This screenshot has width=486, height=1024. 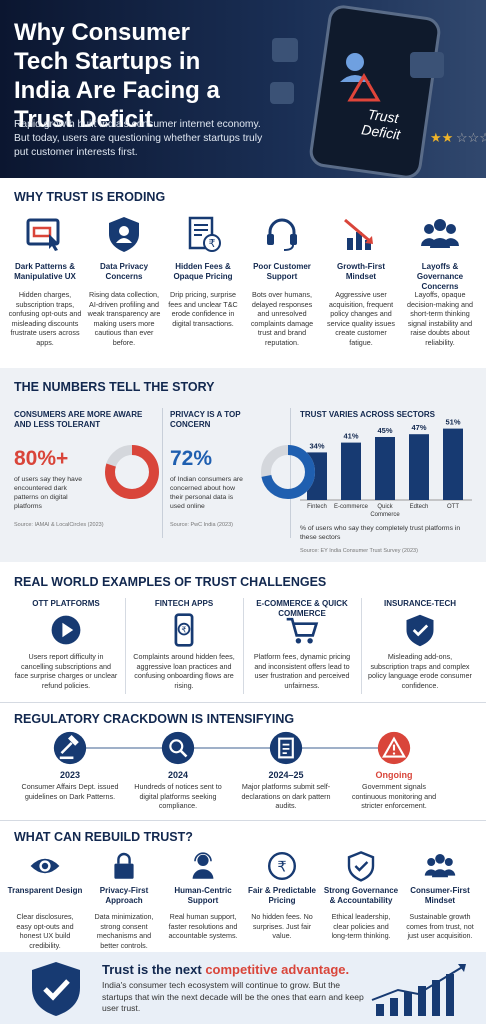 I want to click on rebuild-title: Transparent Design, so click(x=45, y=890).